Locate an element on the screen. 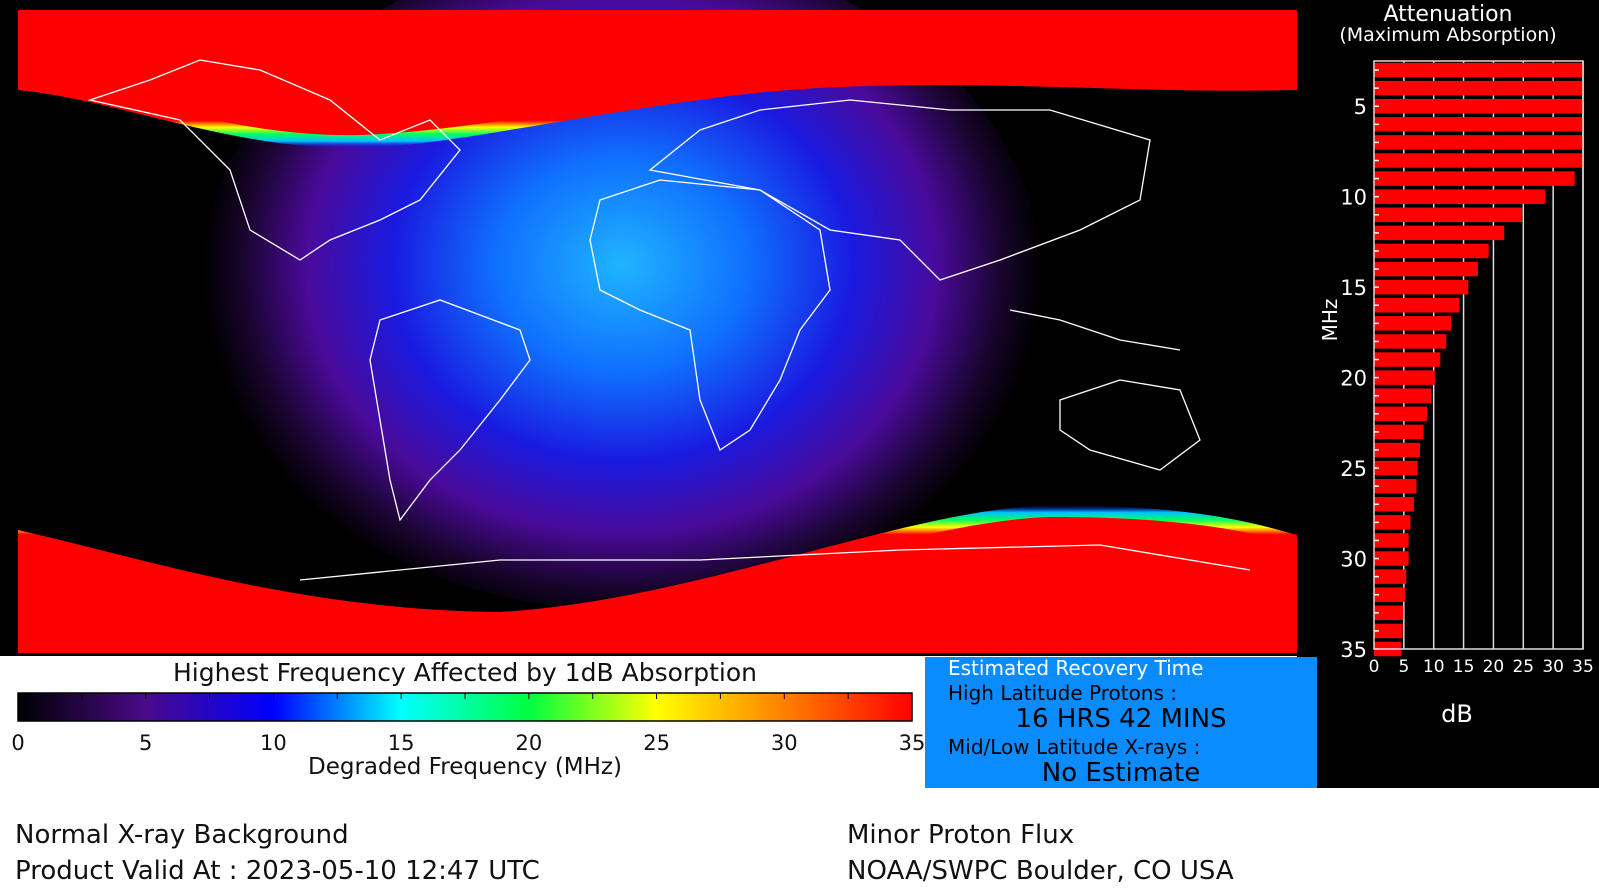 This screenshot has width=1599, height=889. mid-low-latitude-label: Mid/Low Latitude X-rays : is located at coordinates (1074, 747).